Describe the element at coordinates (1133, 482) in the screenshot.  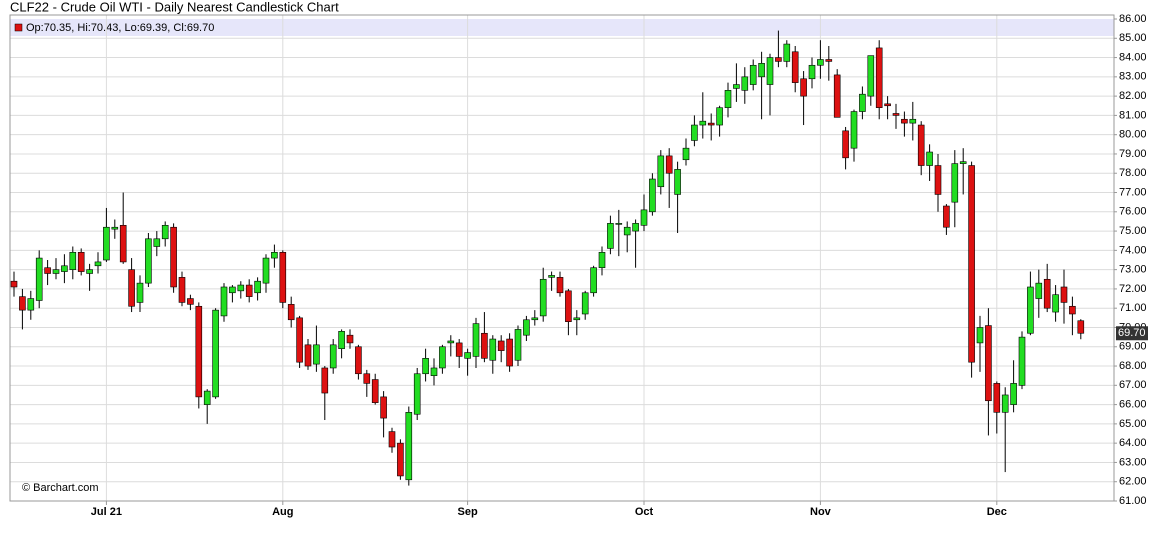
I see `y-tick-label: 62.00` at that location.